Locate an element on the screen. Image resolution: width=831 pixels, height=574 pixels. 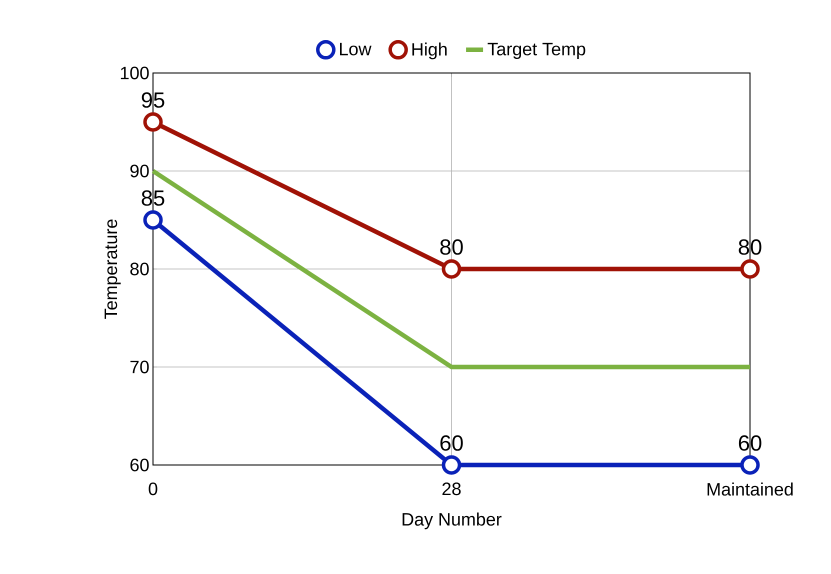
data-label: 60 is located at coordinates (451, 443).